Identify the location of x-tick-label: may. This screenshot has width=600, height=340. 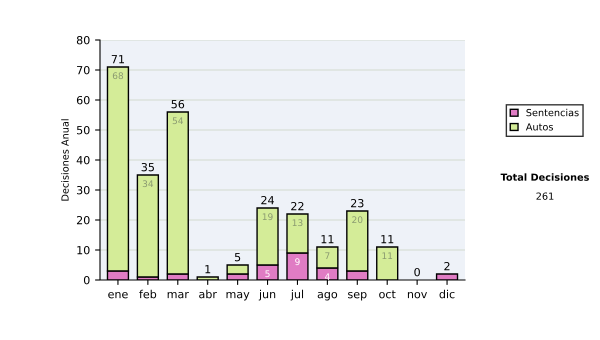
(238, 296).